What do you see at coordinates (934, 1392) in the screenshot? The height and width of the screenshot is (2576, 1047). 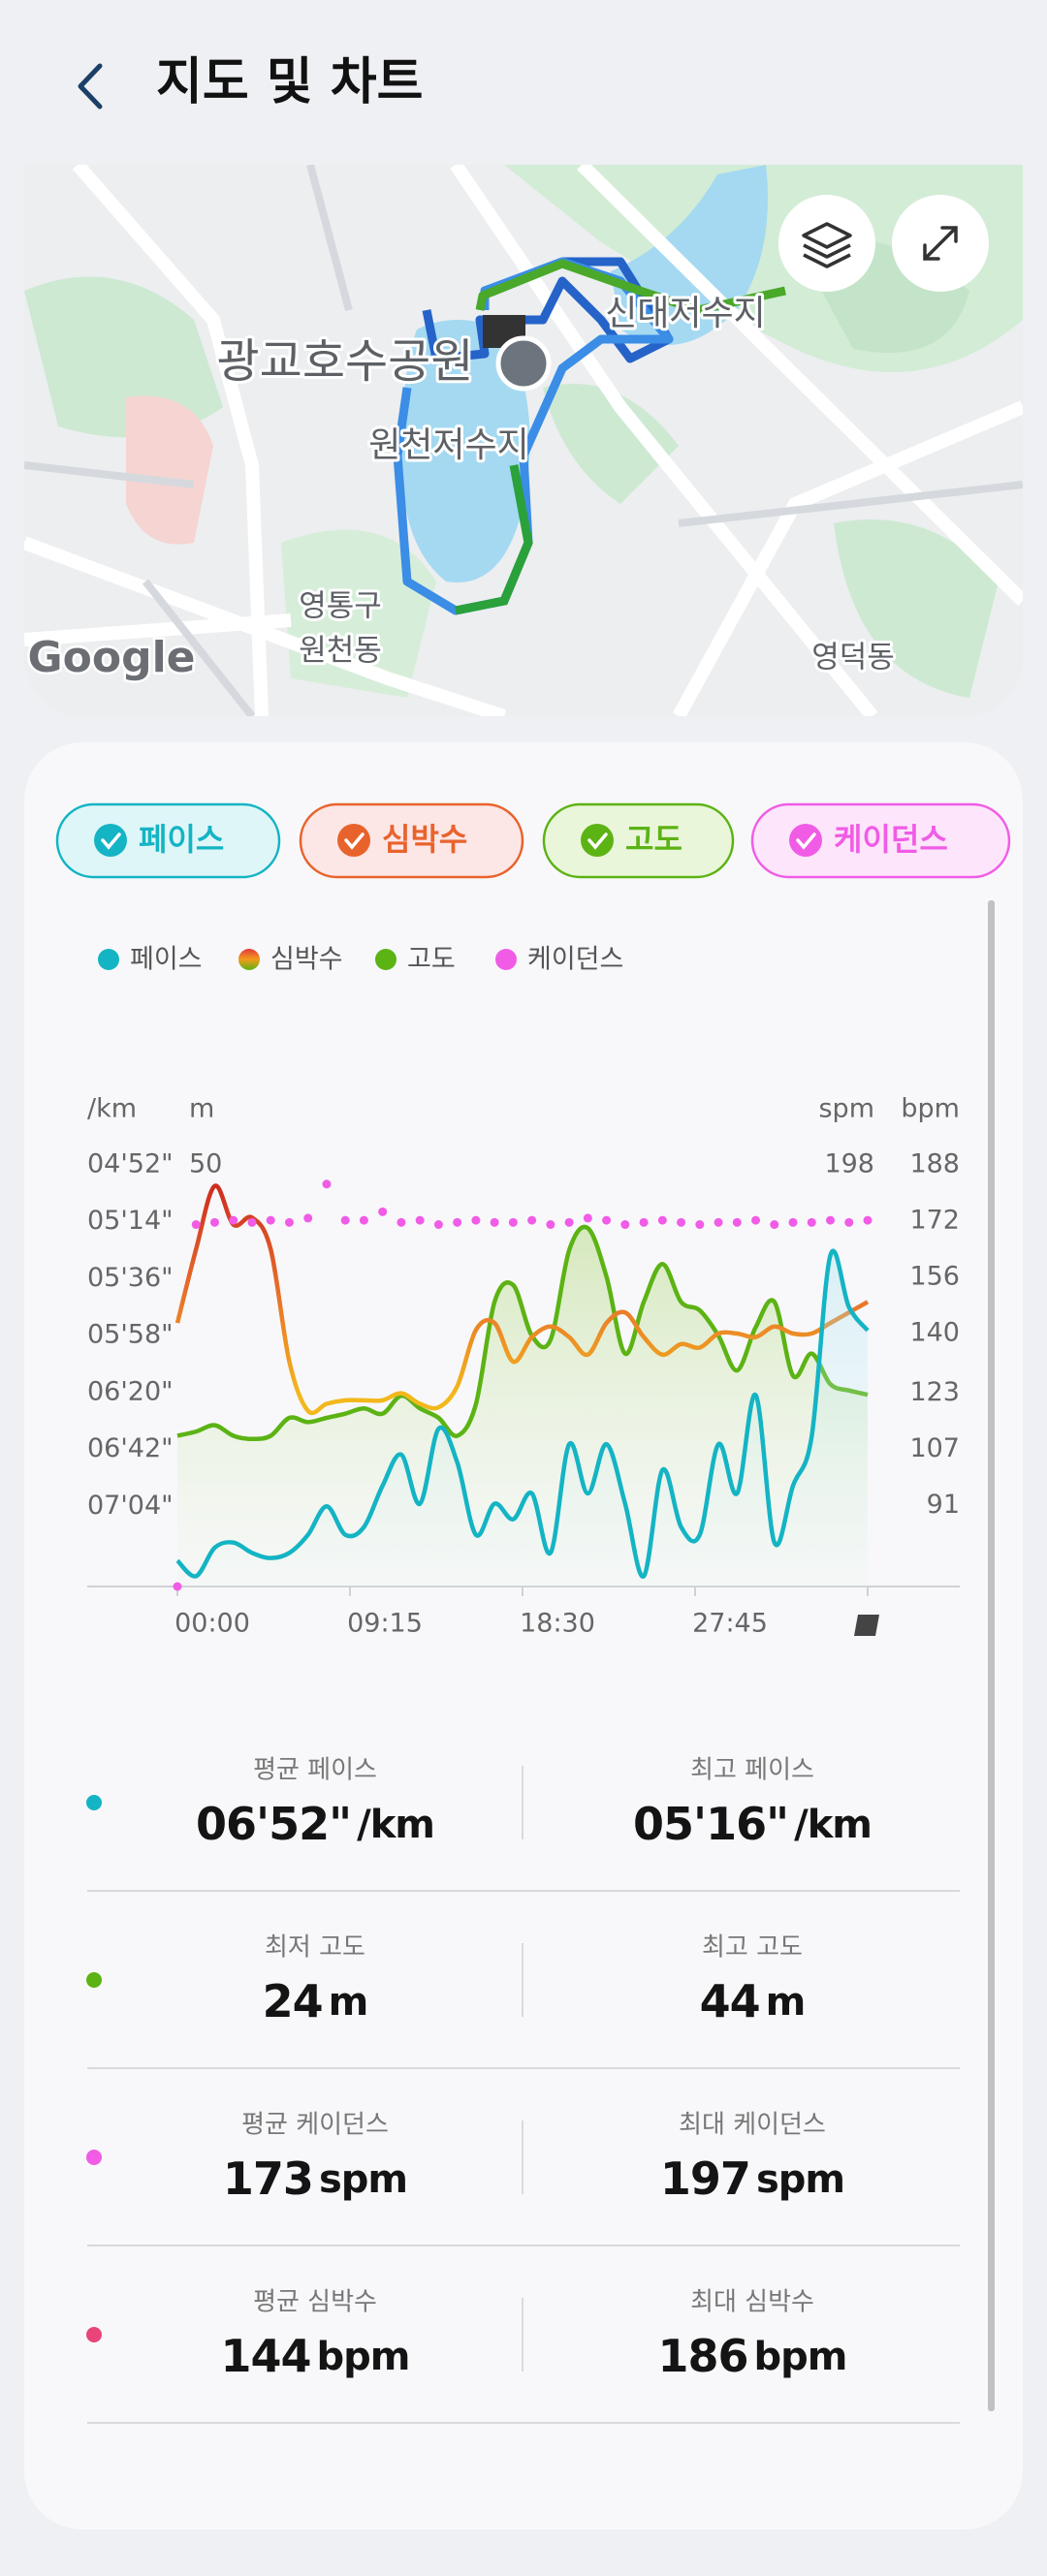 I see `y-tick-label: 123` at bounding box center [934, 1392].